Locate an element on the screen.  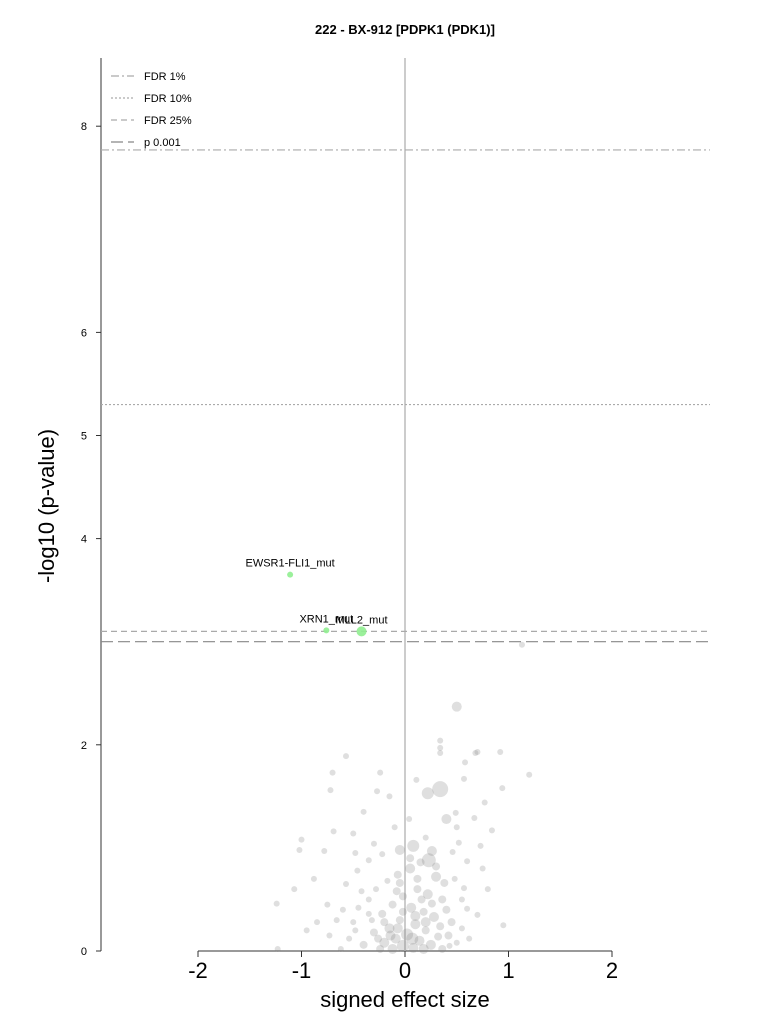
x-axis-label: signed effect size is located at coordinates (405, 999).